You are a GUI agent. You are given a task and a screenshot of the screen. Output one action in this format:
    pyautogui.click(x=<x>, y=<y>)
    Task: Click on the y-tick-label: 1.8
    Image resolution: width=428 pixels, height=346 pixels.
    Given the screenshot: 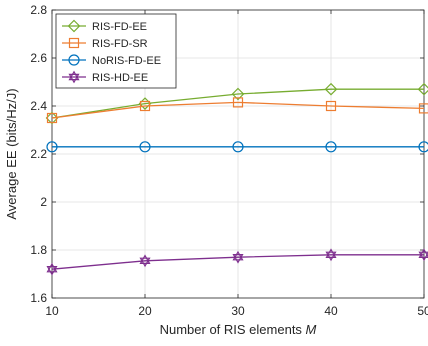 What is the action you would take?
    pyautogui.click(x=38, y=250)
    